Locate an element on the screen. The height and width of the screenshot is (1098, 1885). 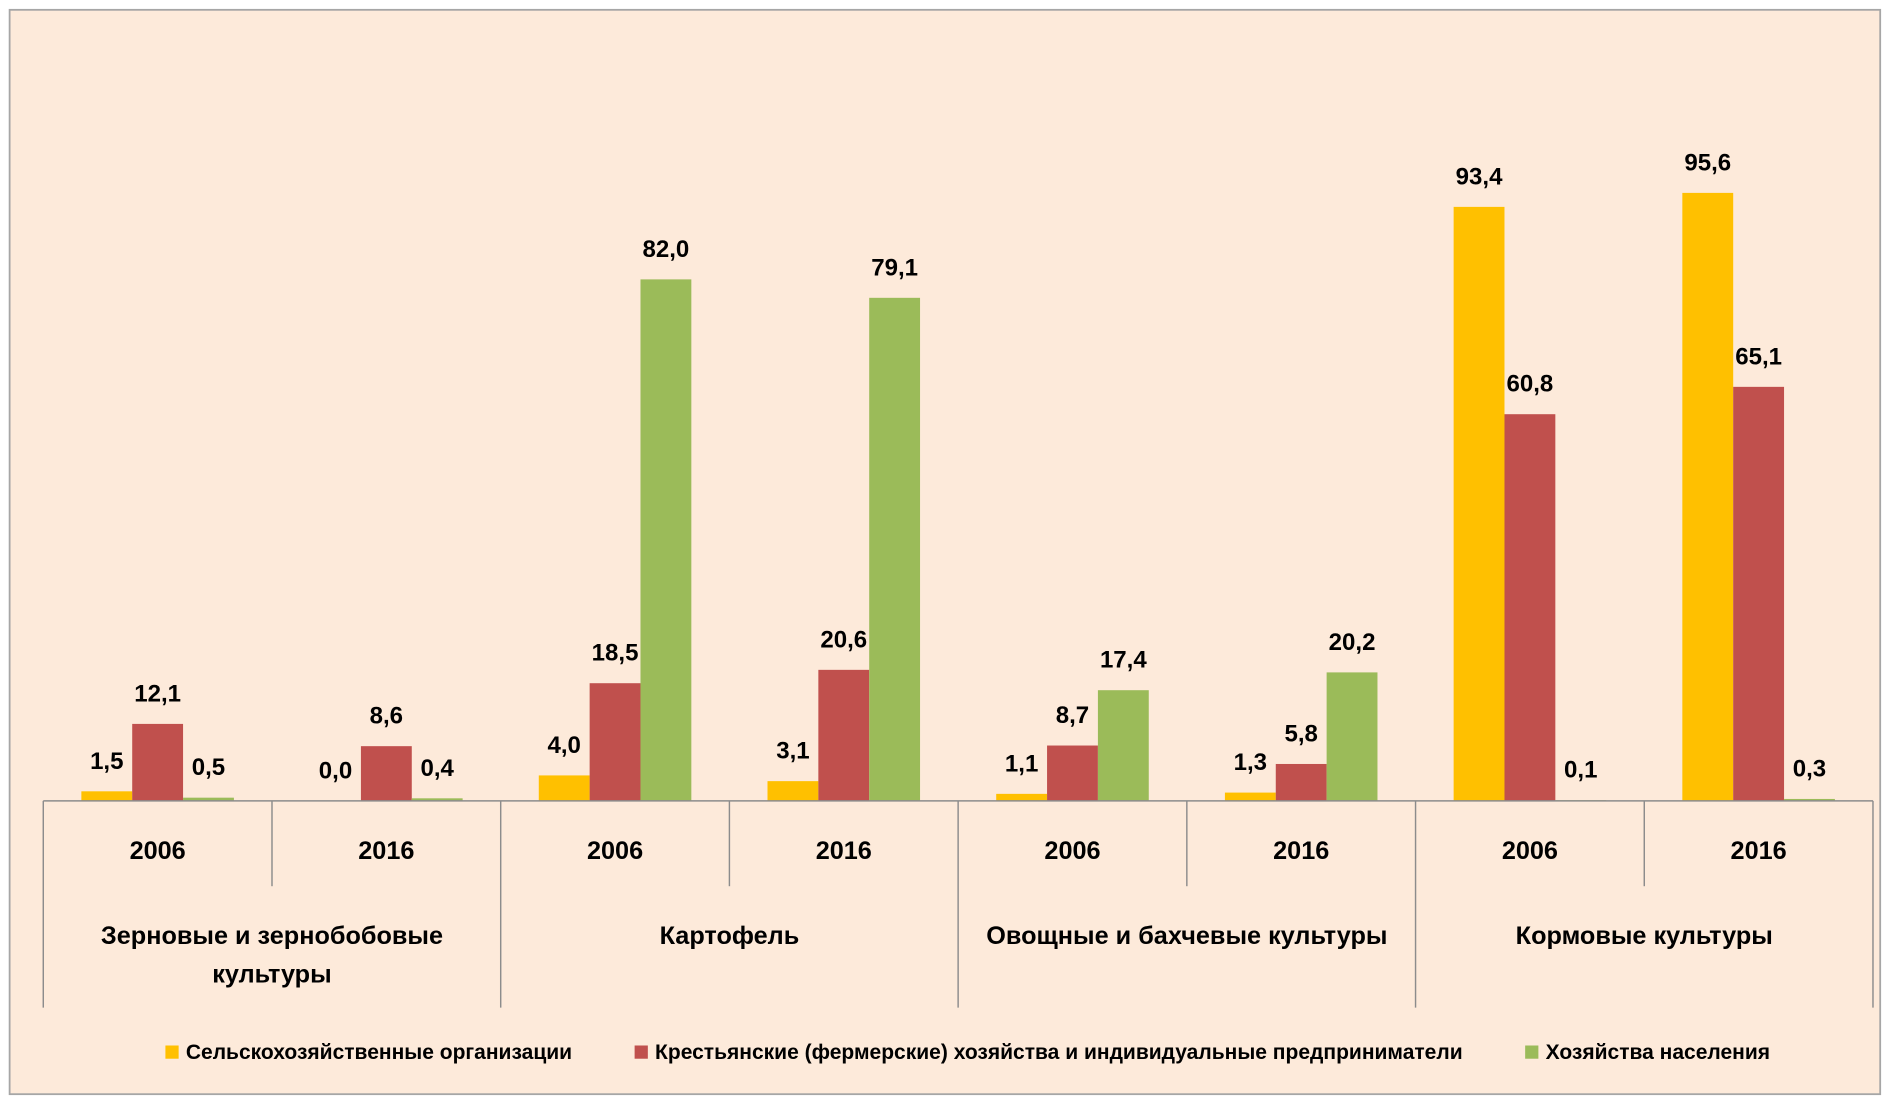
data-label: 1,5 is located at coordinates (106, 761).